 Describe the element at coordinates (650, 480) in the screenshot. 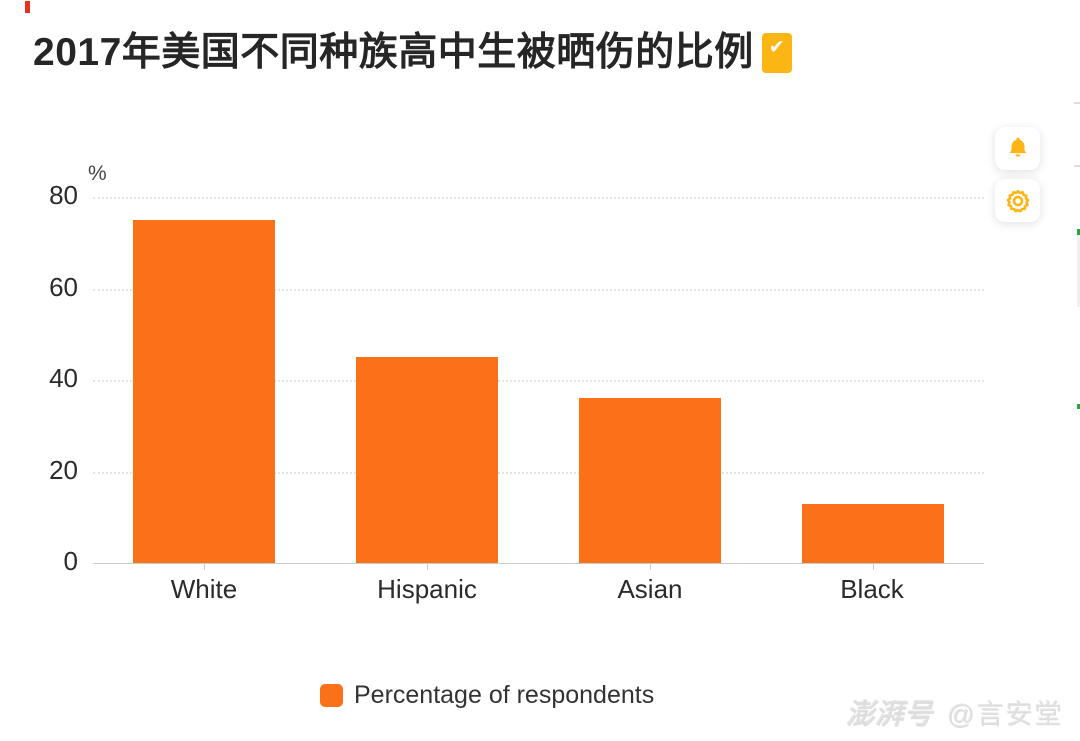

I see `bar-asian` at that location.